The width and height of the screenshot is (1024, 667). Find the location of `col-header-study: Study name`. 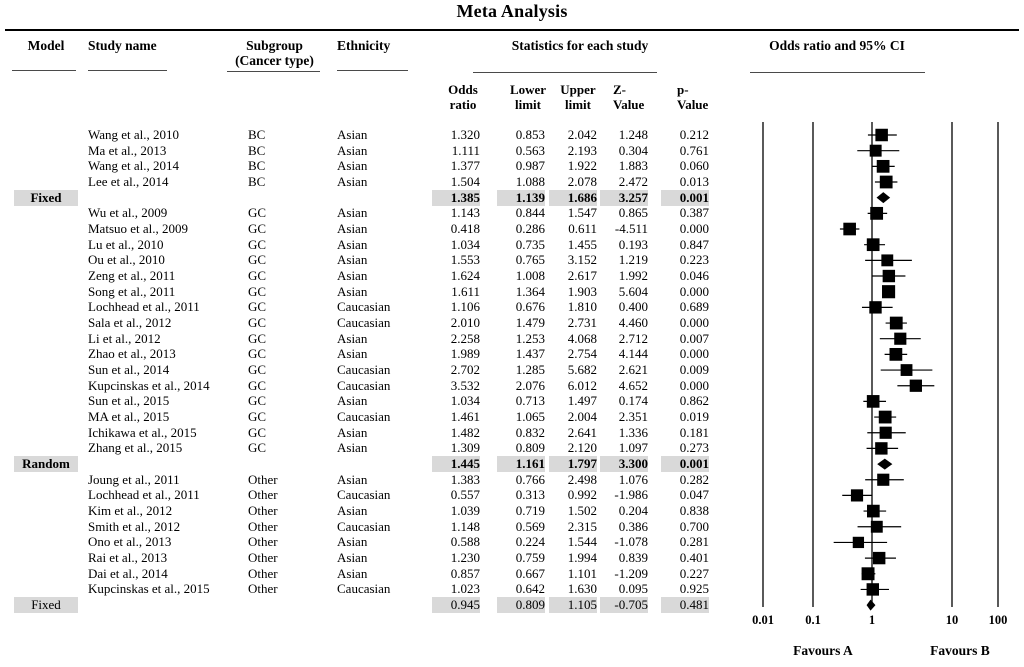

col-header-study: Study name is located at coordinates (122, 45).